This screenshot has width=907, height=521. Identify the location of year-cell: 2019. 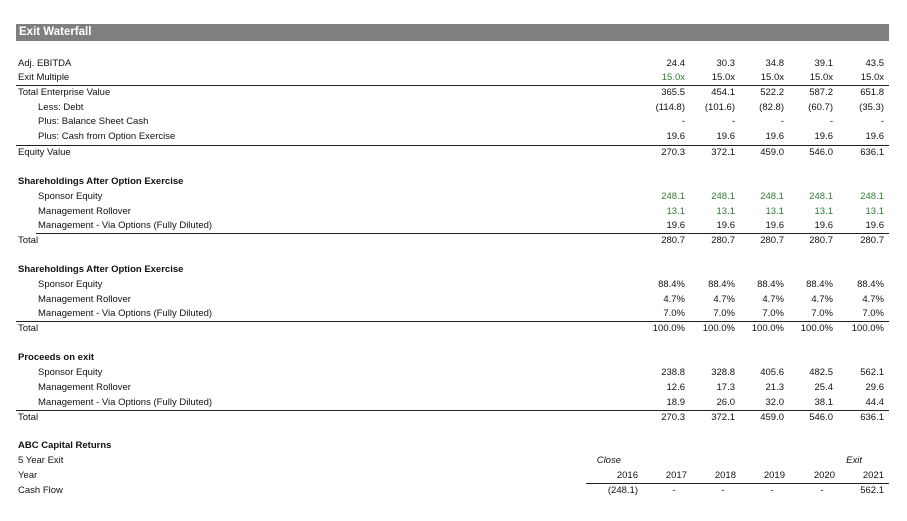
(774, 475).